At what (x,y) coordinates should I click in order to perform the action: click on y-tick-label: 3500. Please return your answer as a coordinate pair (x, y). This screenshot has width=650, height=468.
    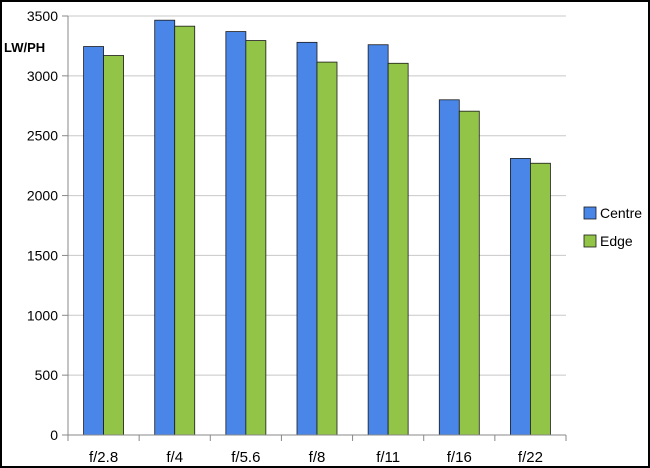
    Looking at the image, I should click on (42, 16).